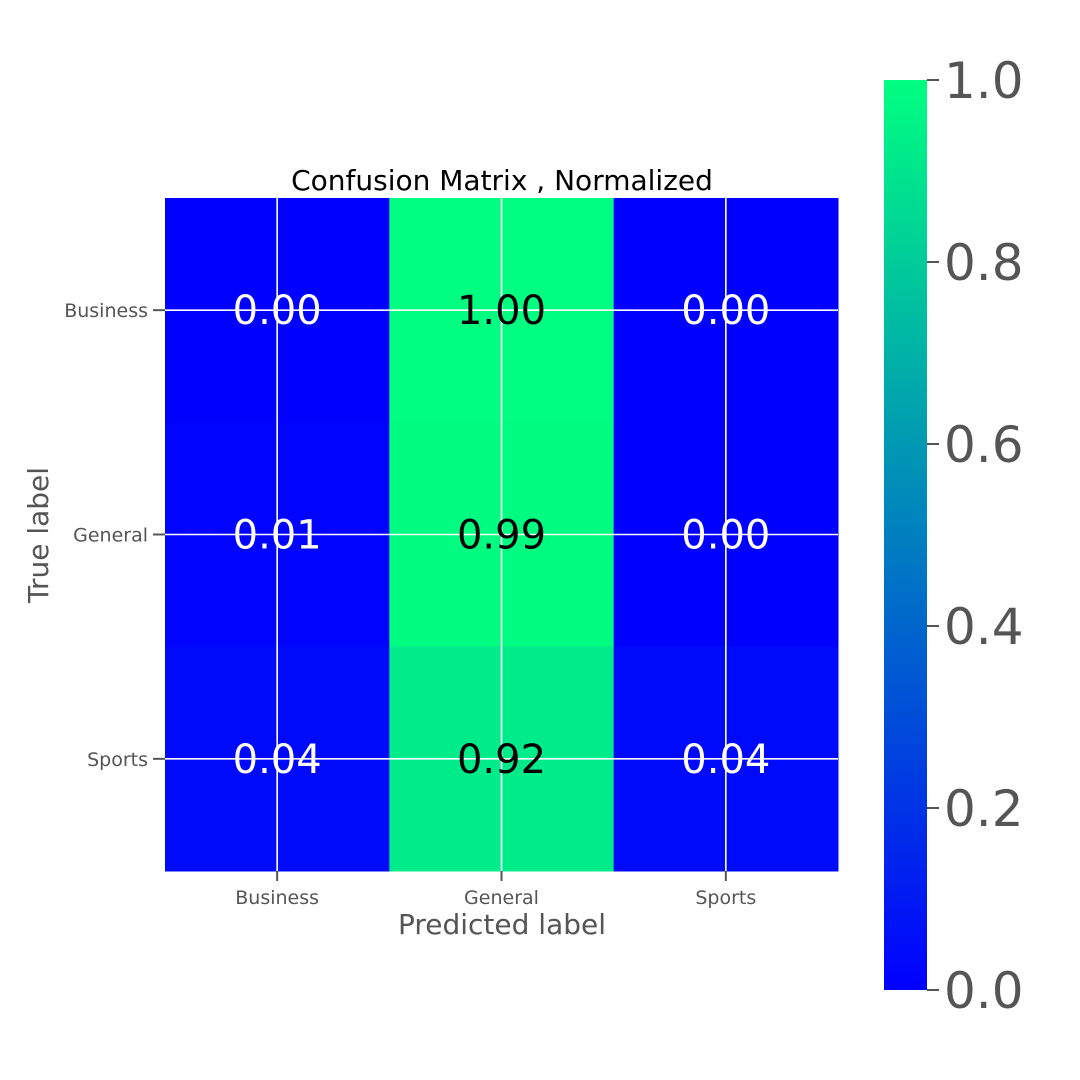 This screenshot has width=1080, height=1080. I want to click on colorbar-tick-label: 1.0, so click(984, 81).